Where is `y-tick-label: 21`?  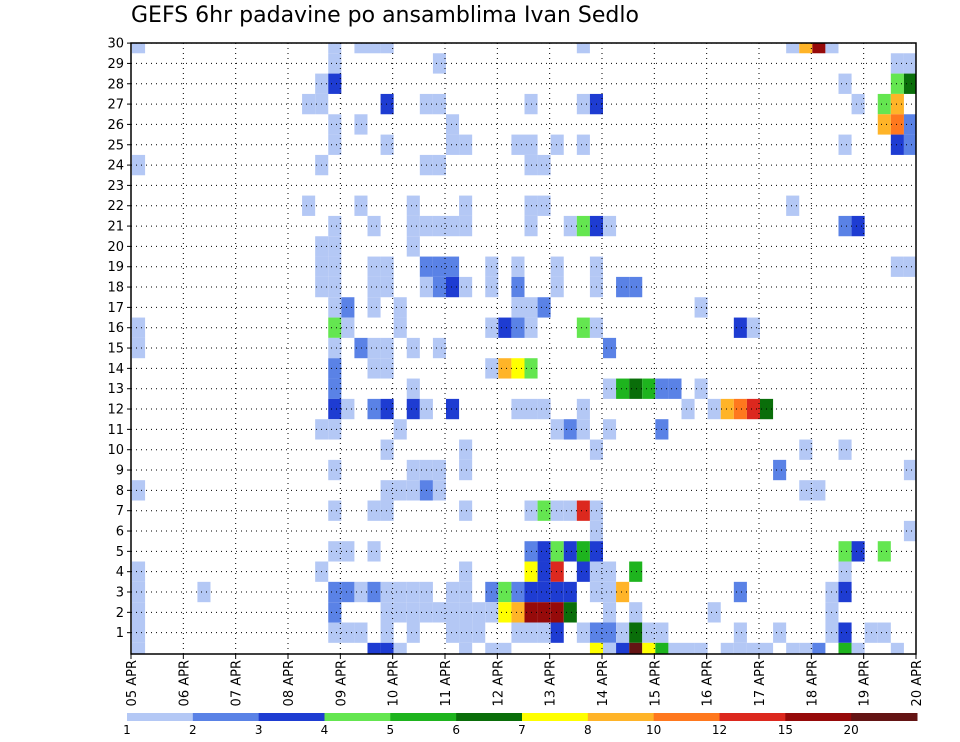 y-tick-label: 21 is located at coordinates (115, 227).